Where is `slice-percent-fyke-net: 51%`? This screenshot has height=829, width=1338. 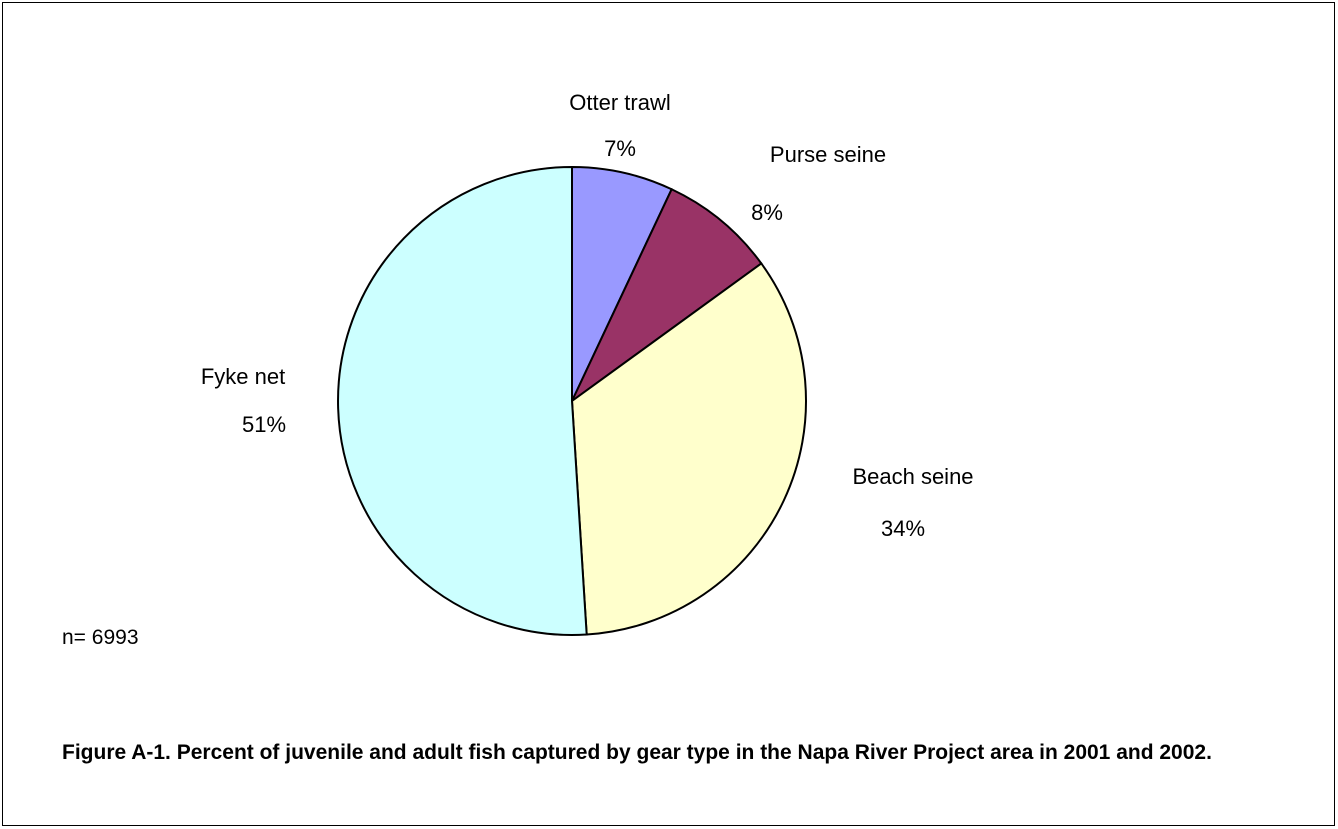 slice-percent-fyke-net: 51% is located at coordinates (264, 424).